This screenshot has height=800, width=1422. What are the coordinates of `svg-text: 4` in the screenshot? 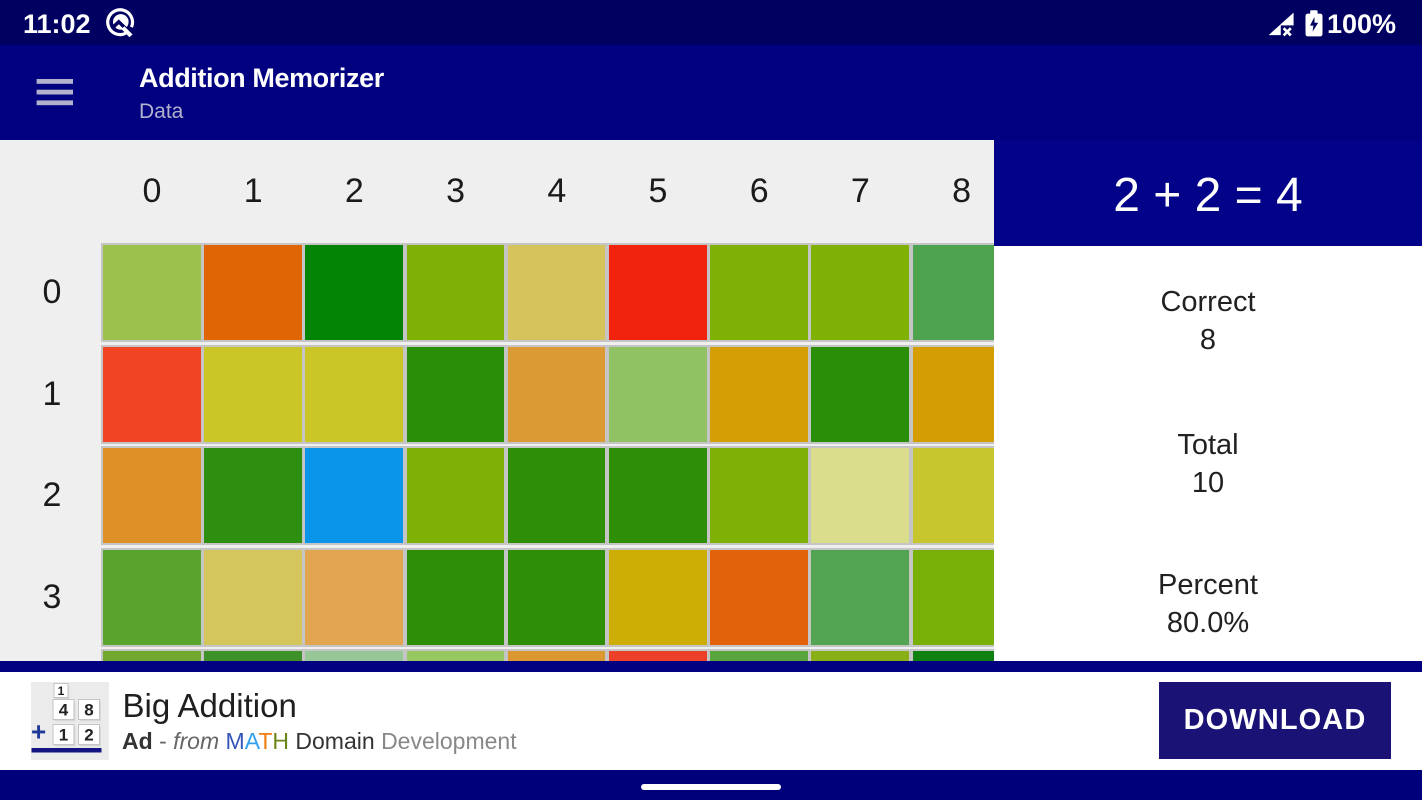 It's located at (64, 710).